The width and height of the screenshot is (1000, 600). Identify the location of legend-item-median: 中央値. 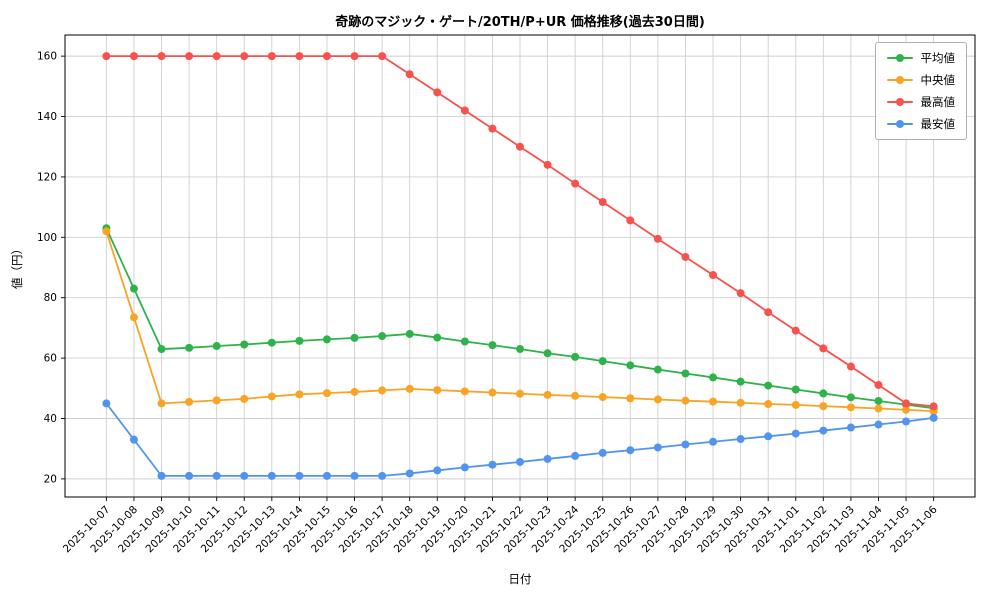
(921, 80).